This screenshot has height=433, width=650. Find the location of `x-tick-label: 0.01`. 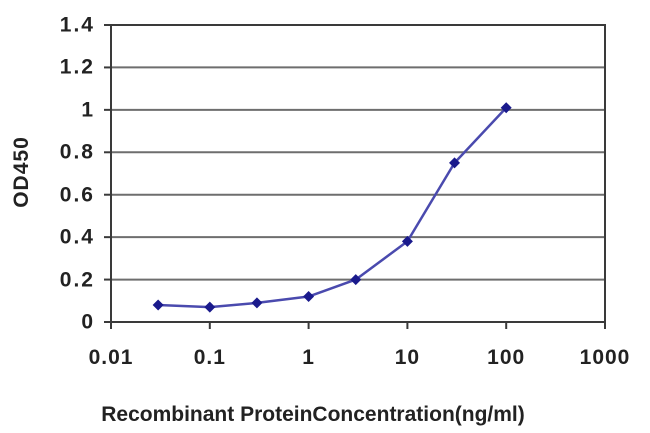

x-tick-label: 0.01 is located at coordinates (111, 357).